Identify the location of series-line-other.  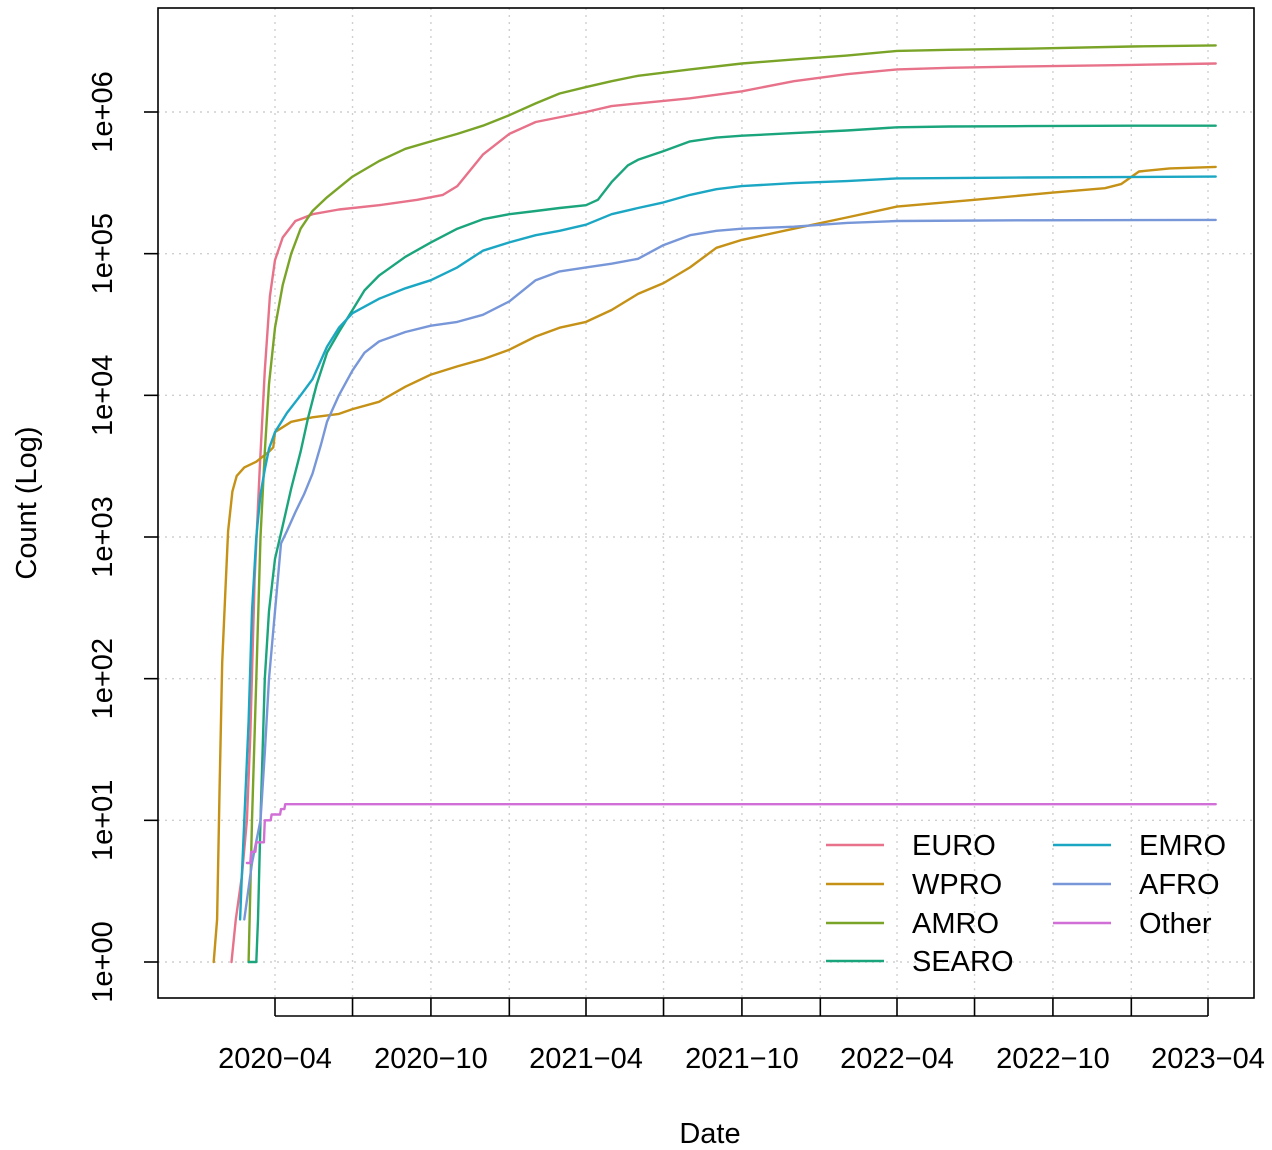
(731, 833).